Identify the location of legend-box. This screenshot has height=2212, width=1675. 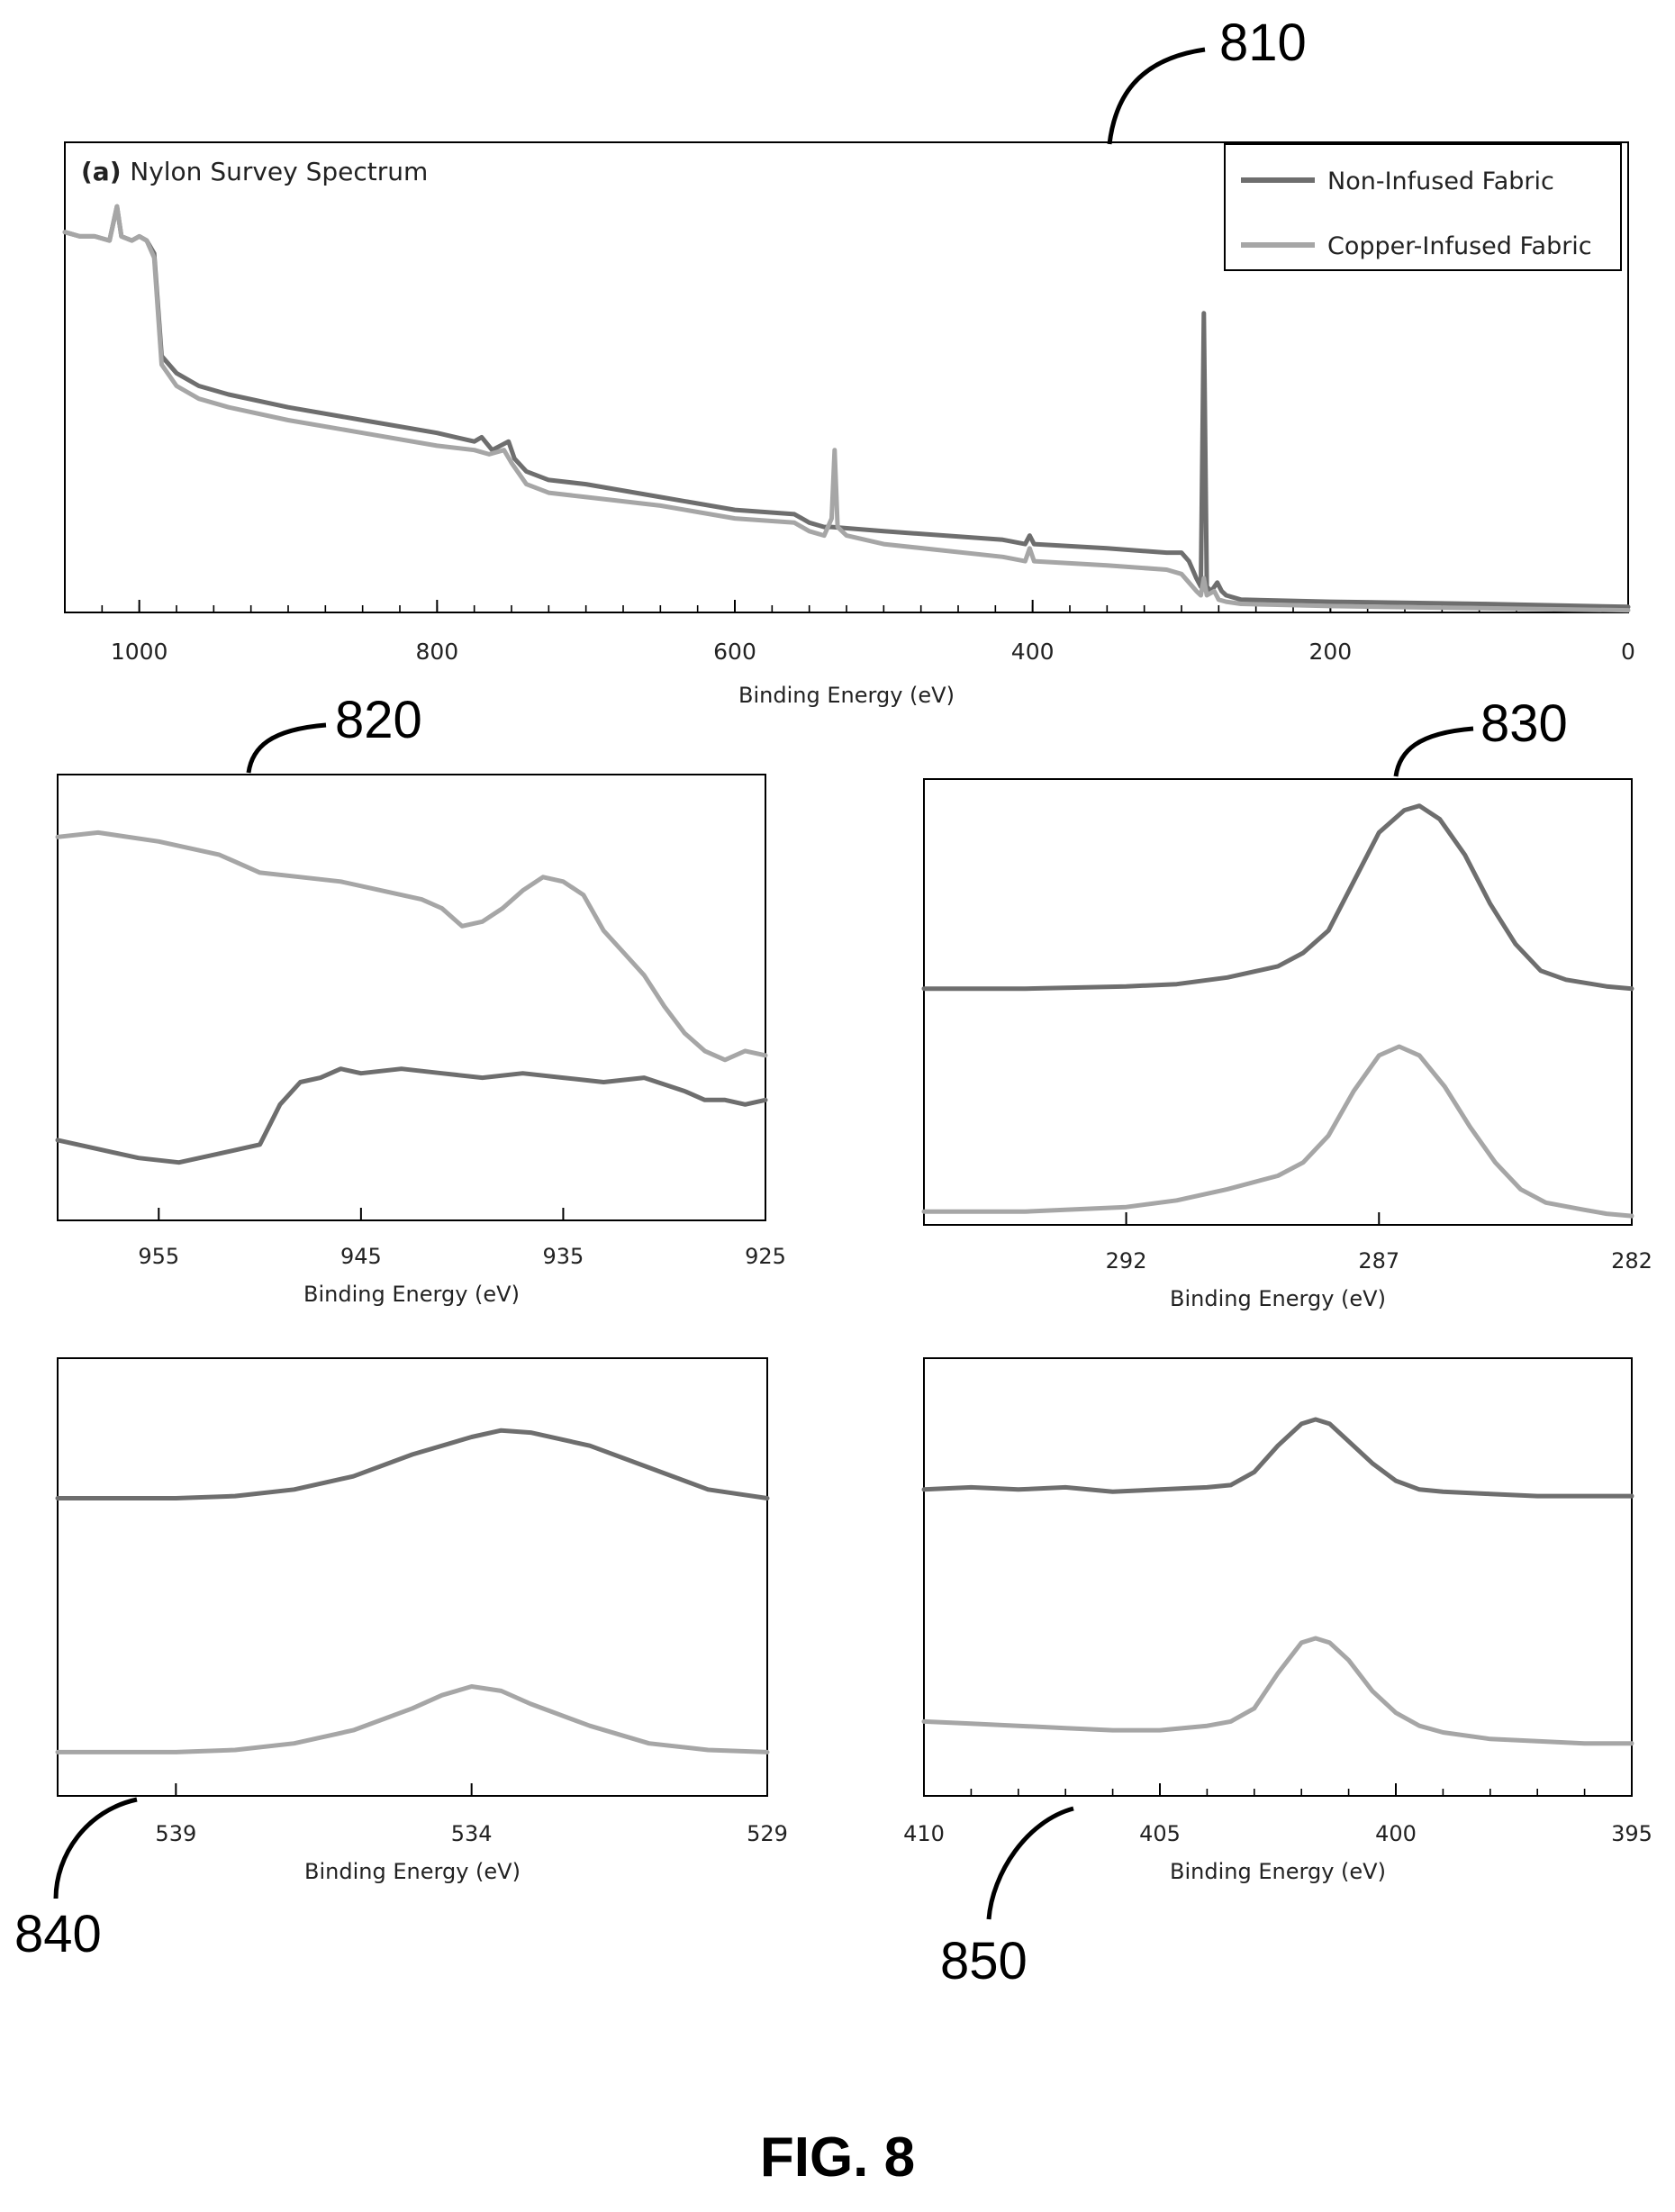
(1423, 207).